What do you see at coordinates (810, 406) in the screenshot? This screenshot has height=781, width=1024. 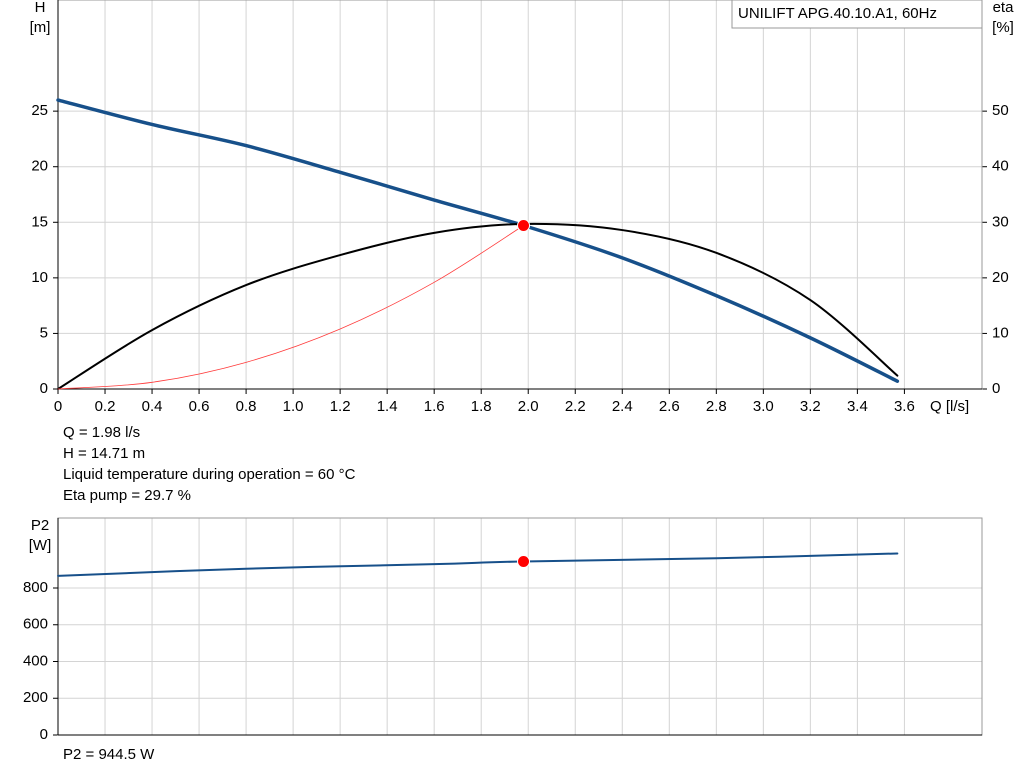 I see `x-tick-label: 3.2` at bounding box center [810, 406].